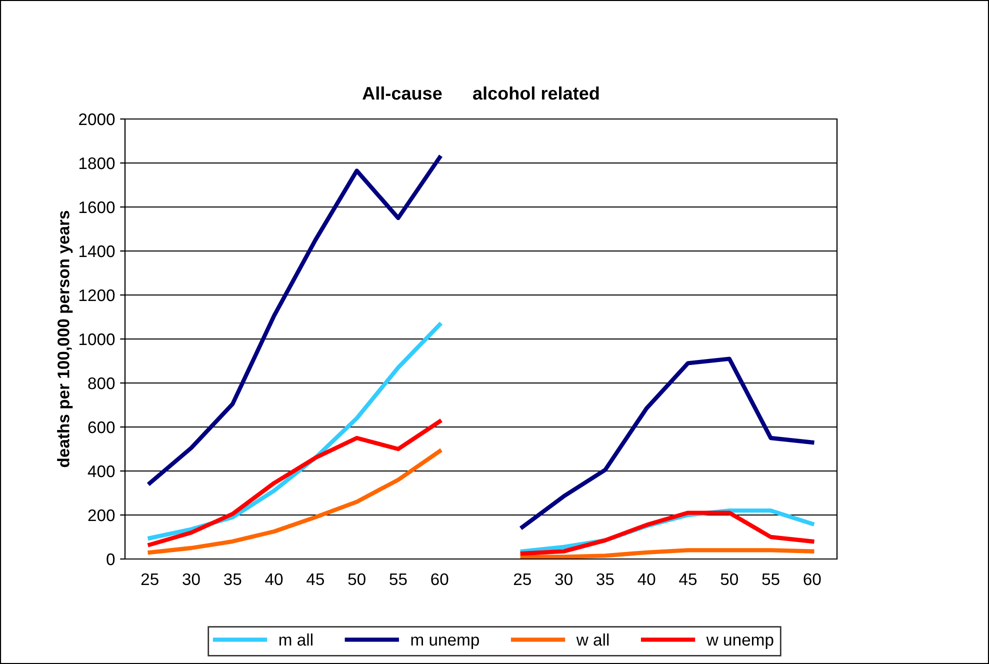  Describe the element at coordinates (101, 383) in the screenshot. I see `y-tick-label: 800` at that location.